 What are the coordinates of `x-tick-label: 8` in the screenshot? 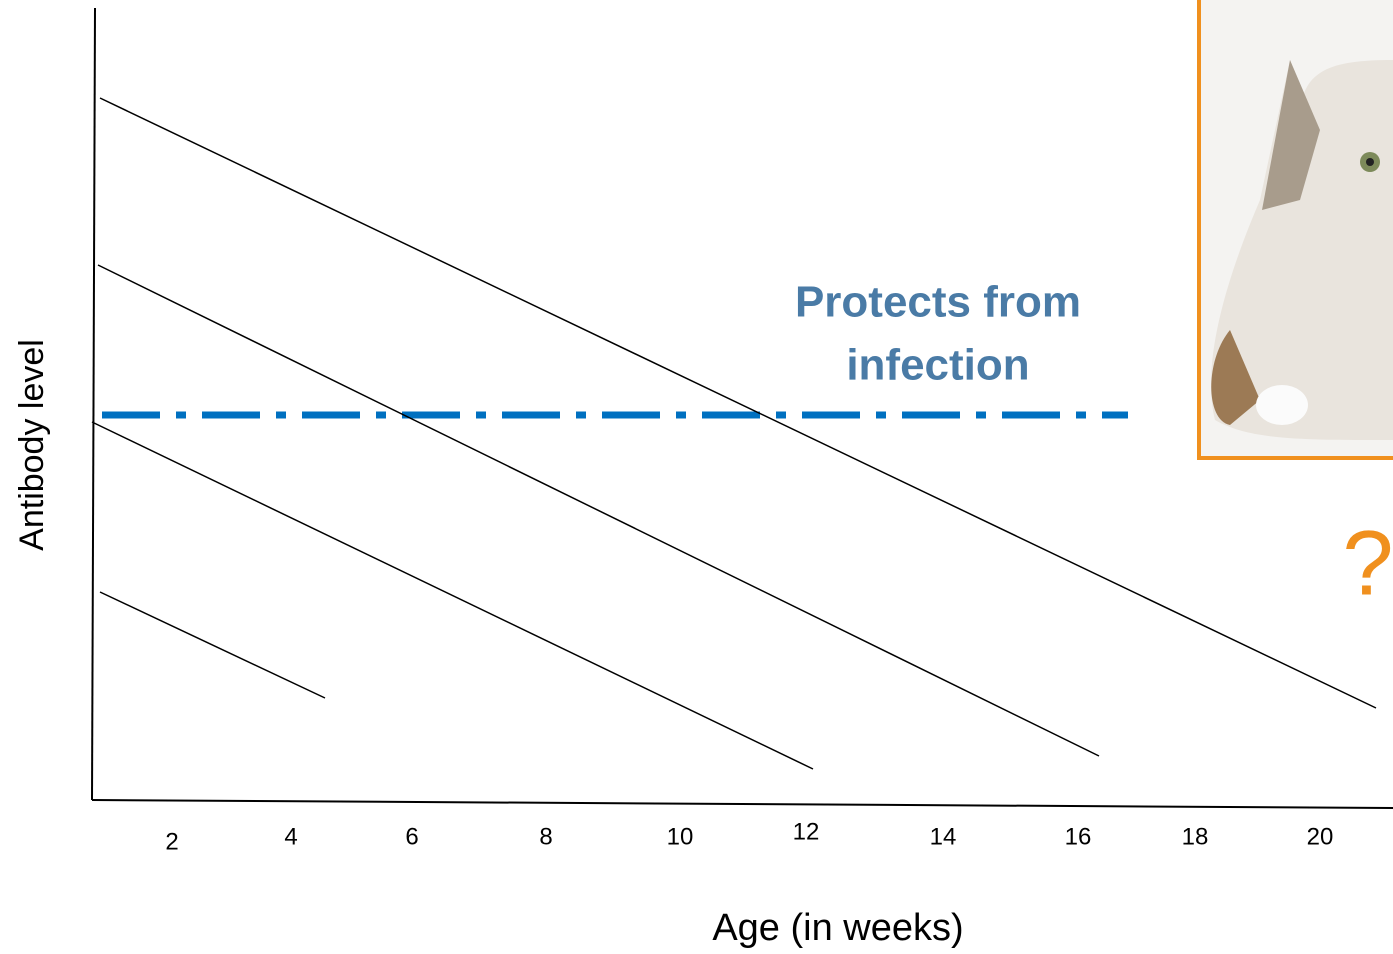 It's located at (545, 836).